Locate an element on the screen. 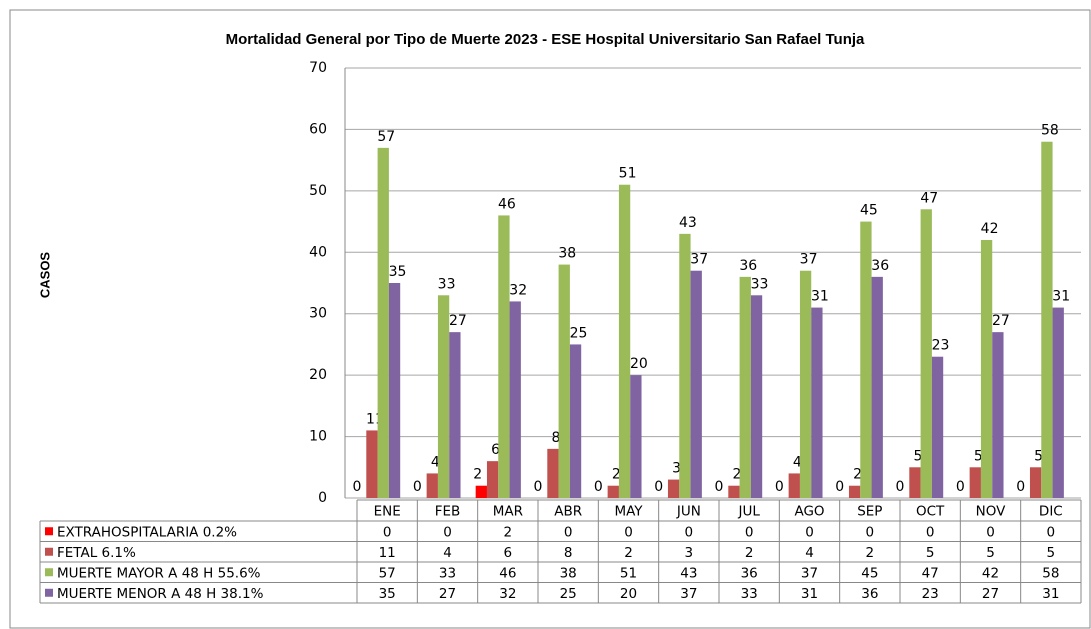 The height and width of the screenshot is (629, 1091). data-label: 32 is located at coordinates (518, 290).